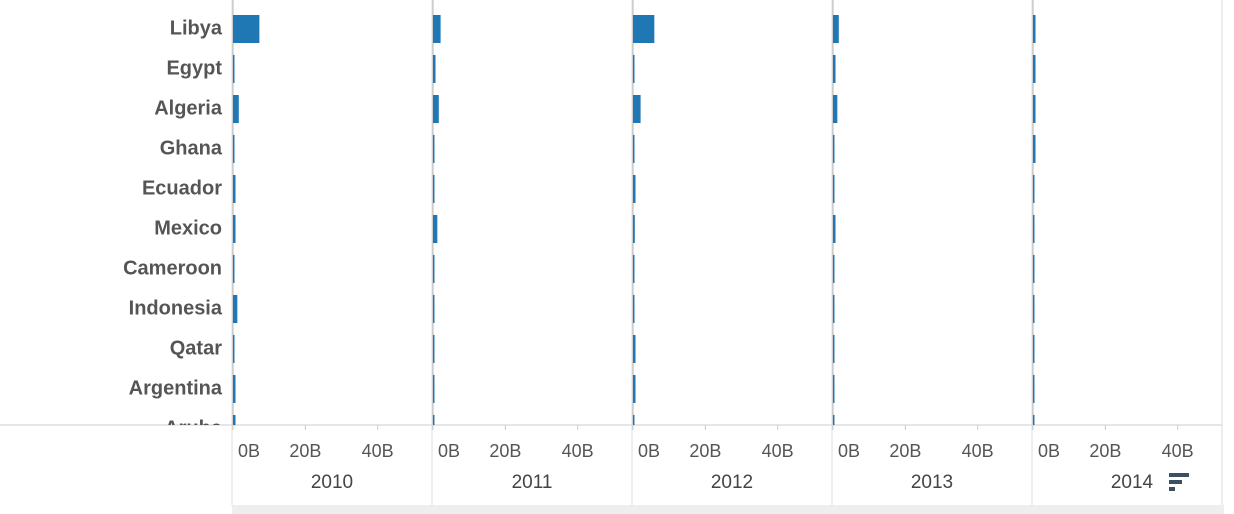  What do you see at coordinates (1132, 482) in the screenshot?
I see `panel-label: 2014` at bounding box center [1132, 482].